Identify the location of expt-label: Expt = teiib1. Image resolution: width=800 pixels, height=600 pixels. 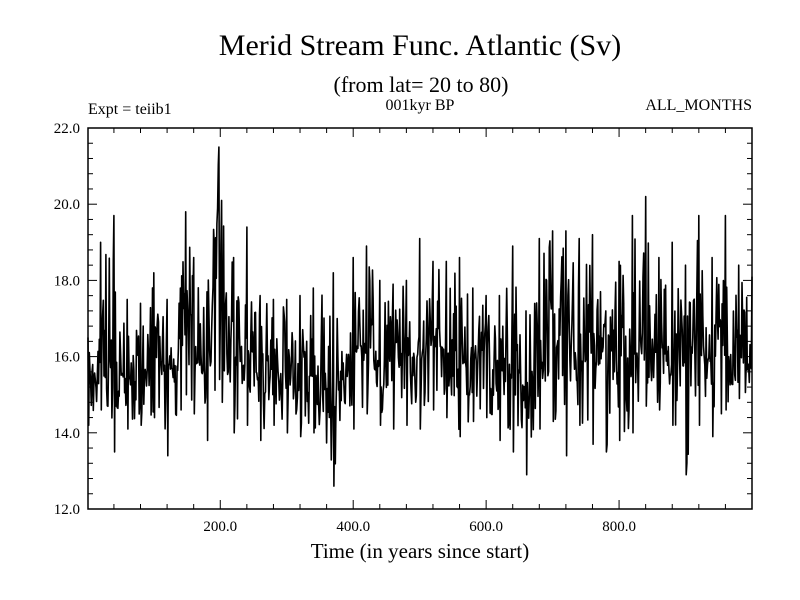
(130, 109).